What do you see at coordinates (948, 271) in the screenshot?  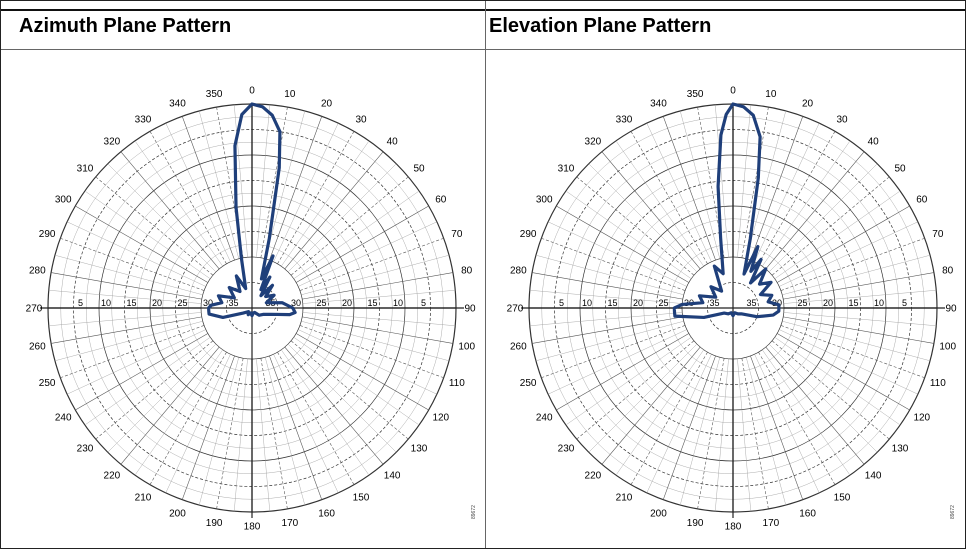 I see `elevation-angle-label-80: 80` at bounding box center [948, 271].